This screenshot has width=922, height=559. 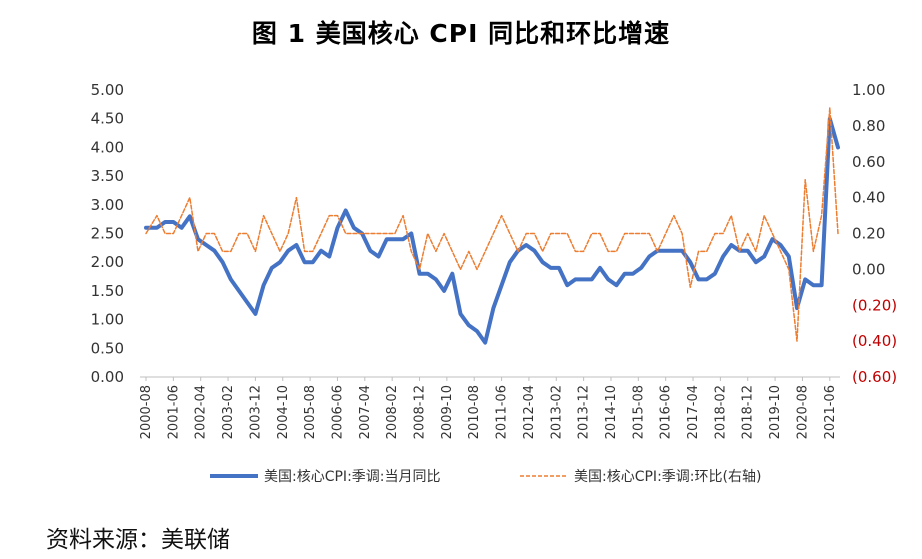 I want to click on left-y-tick-label: 0.00, so click(x=107, y=377).